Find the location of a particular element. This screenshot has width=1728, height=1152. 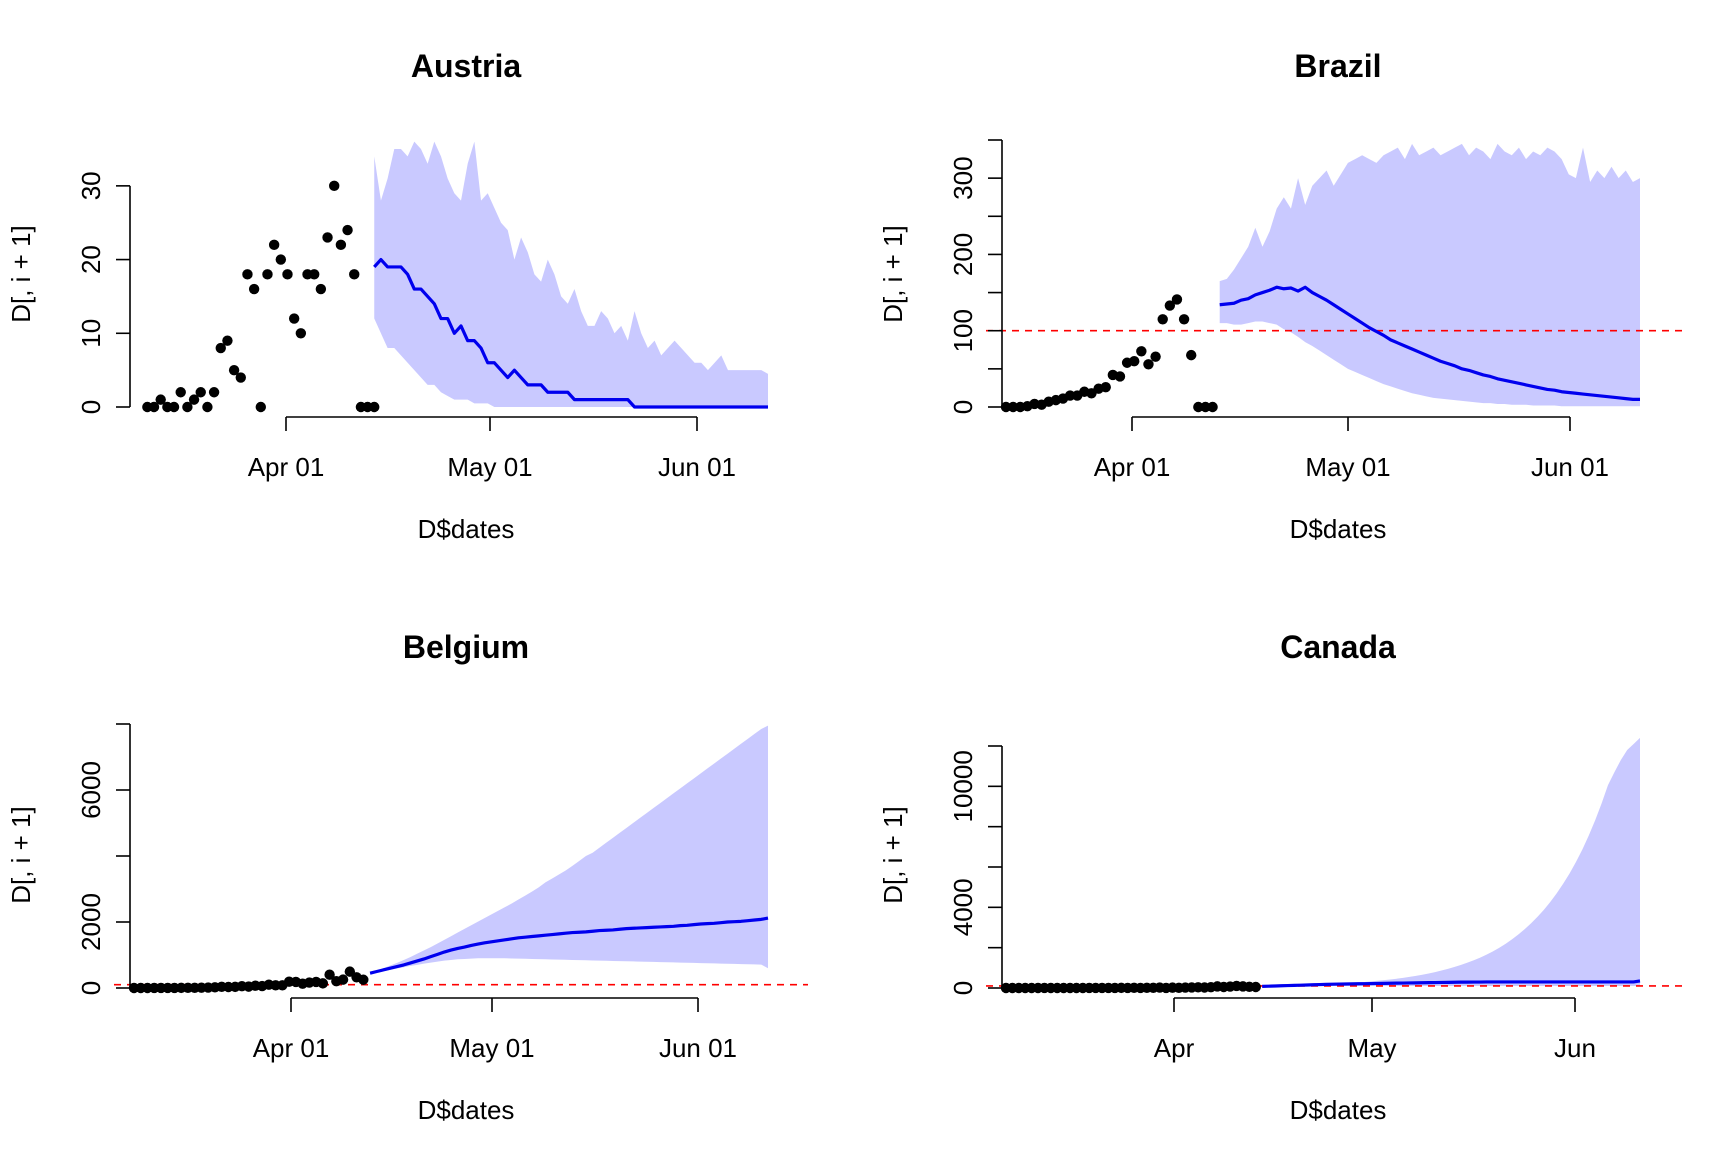

y-tick-label: 30 is located at coordinates (91, 185).